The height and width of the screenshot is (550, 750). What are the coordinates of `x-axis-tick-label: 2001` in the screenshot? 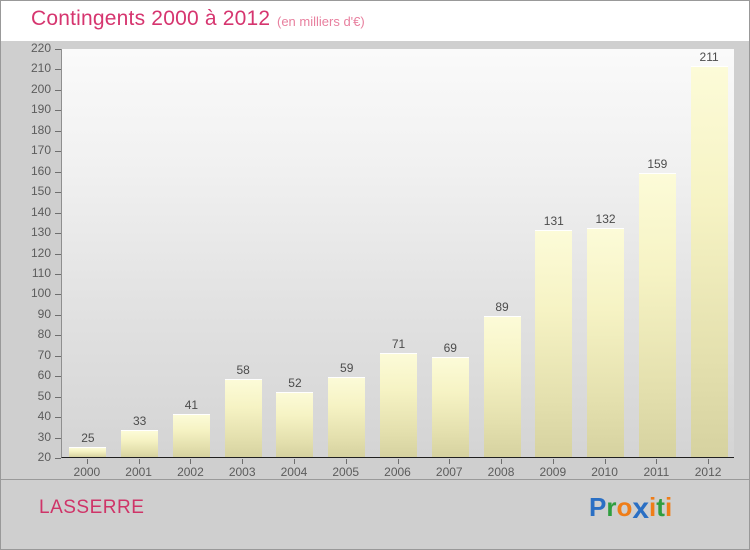 It's located at (138, 472).